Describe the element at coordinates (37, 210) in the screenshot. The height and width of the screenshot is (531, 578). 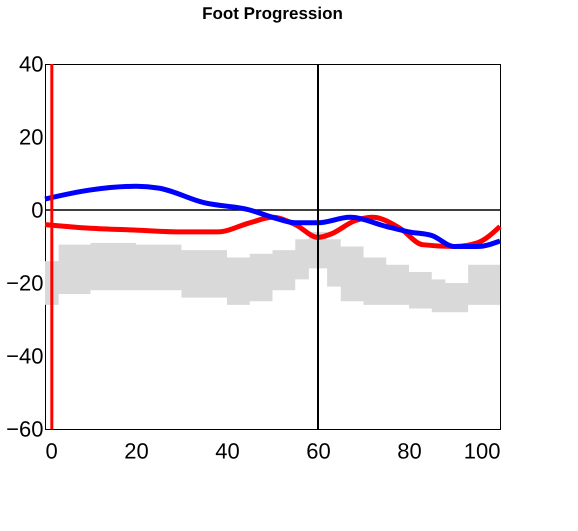
I see `y-tick-label: 0` at that location.